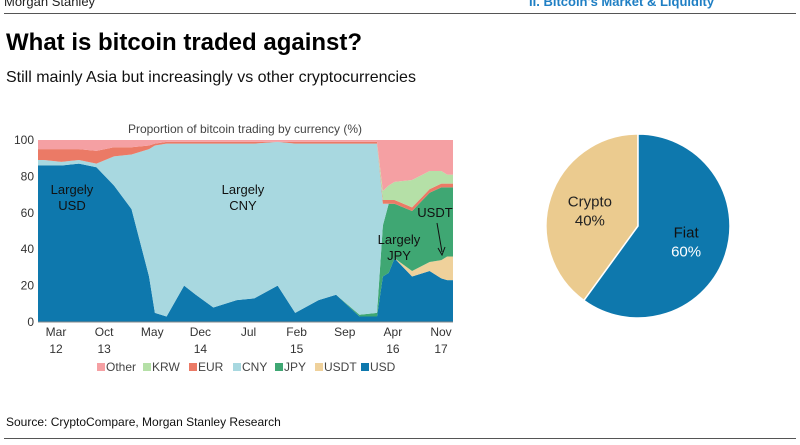 The width and height of the screenshot is (800, 445). I want to click on x-tick-label: Feb, so click(296, 332).